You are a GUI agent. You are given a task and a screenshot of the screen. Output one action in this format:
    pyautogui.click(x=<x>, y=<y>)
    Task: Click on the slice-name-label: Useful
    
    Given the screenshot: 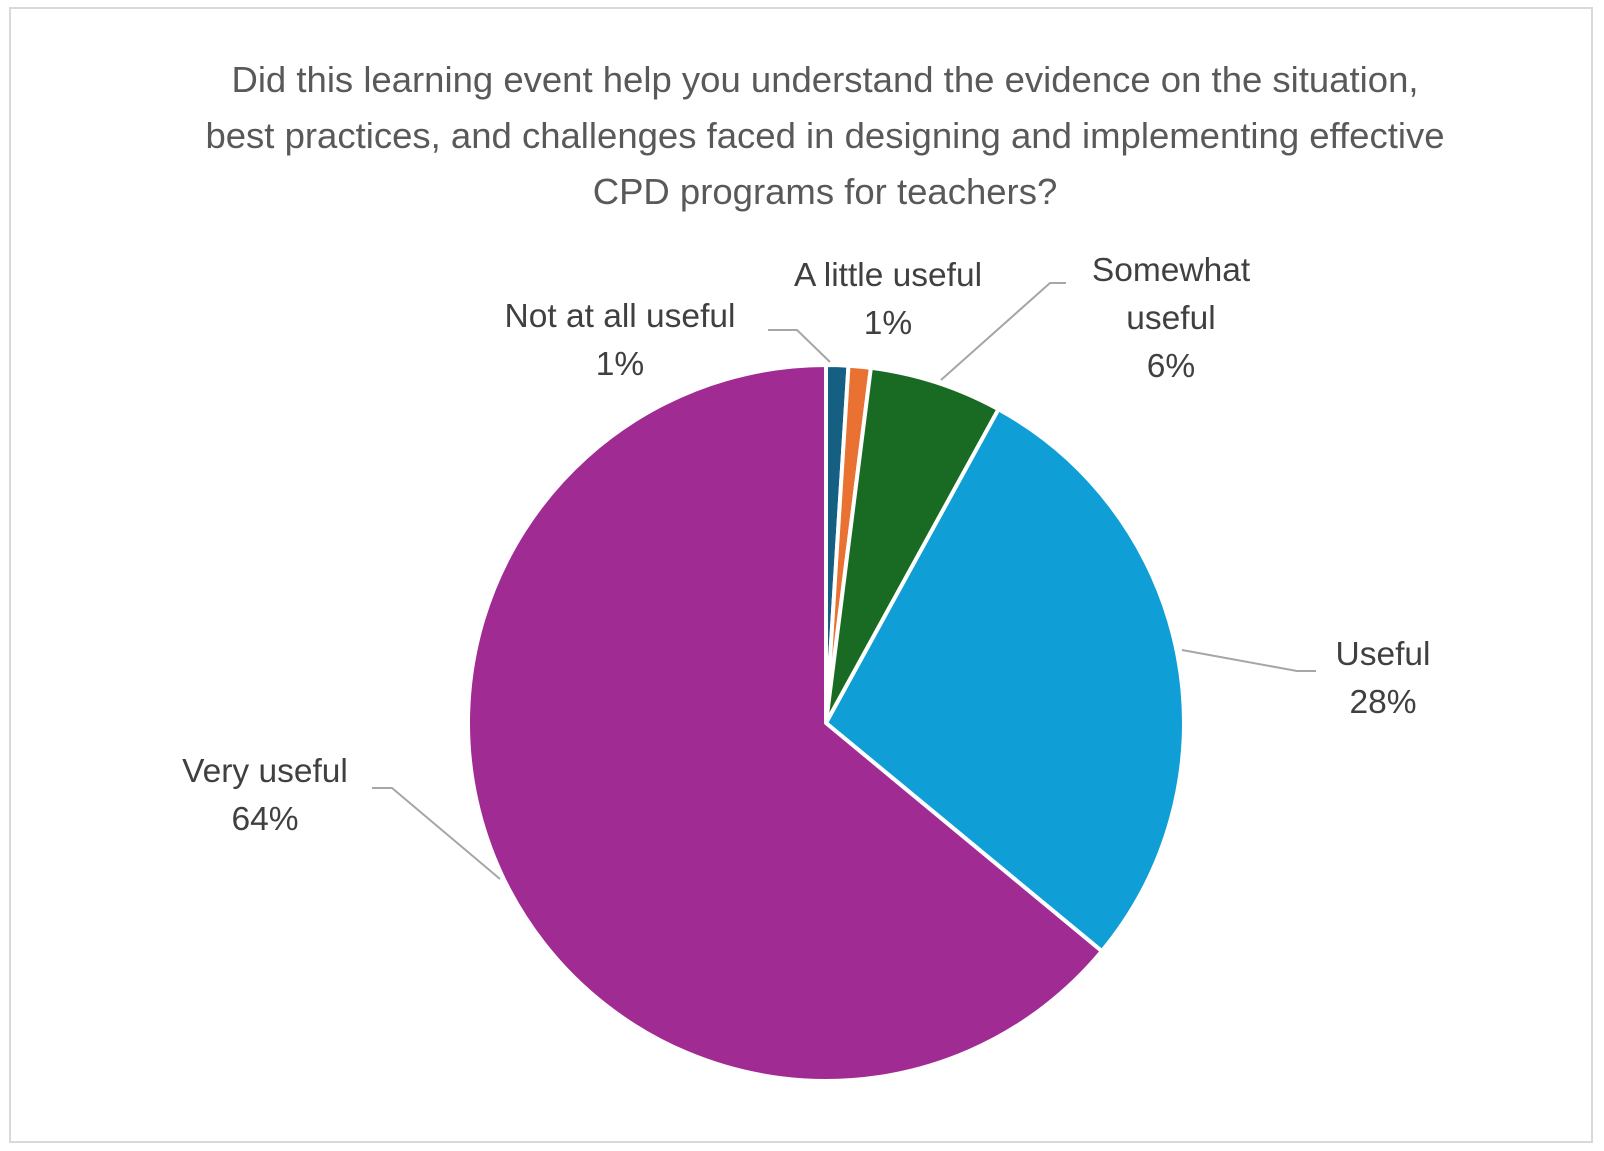 What is the action you would take?
    pyautogui.click(x=1383, y=654)
    